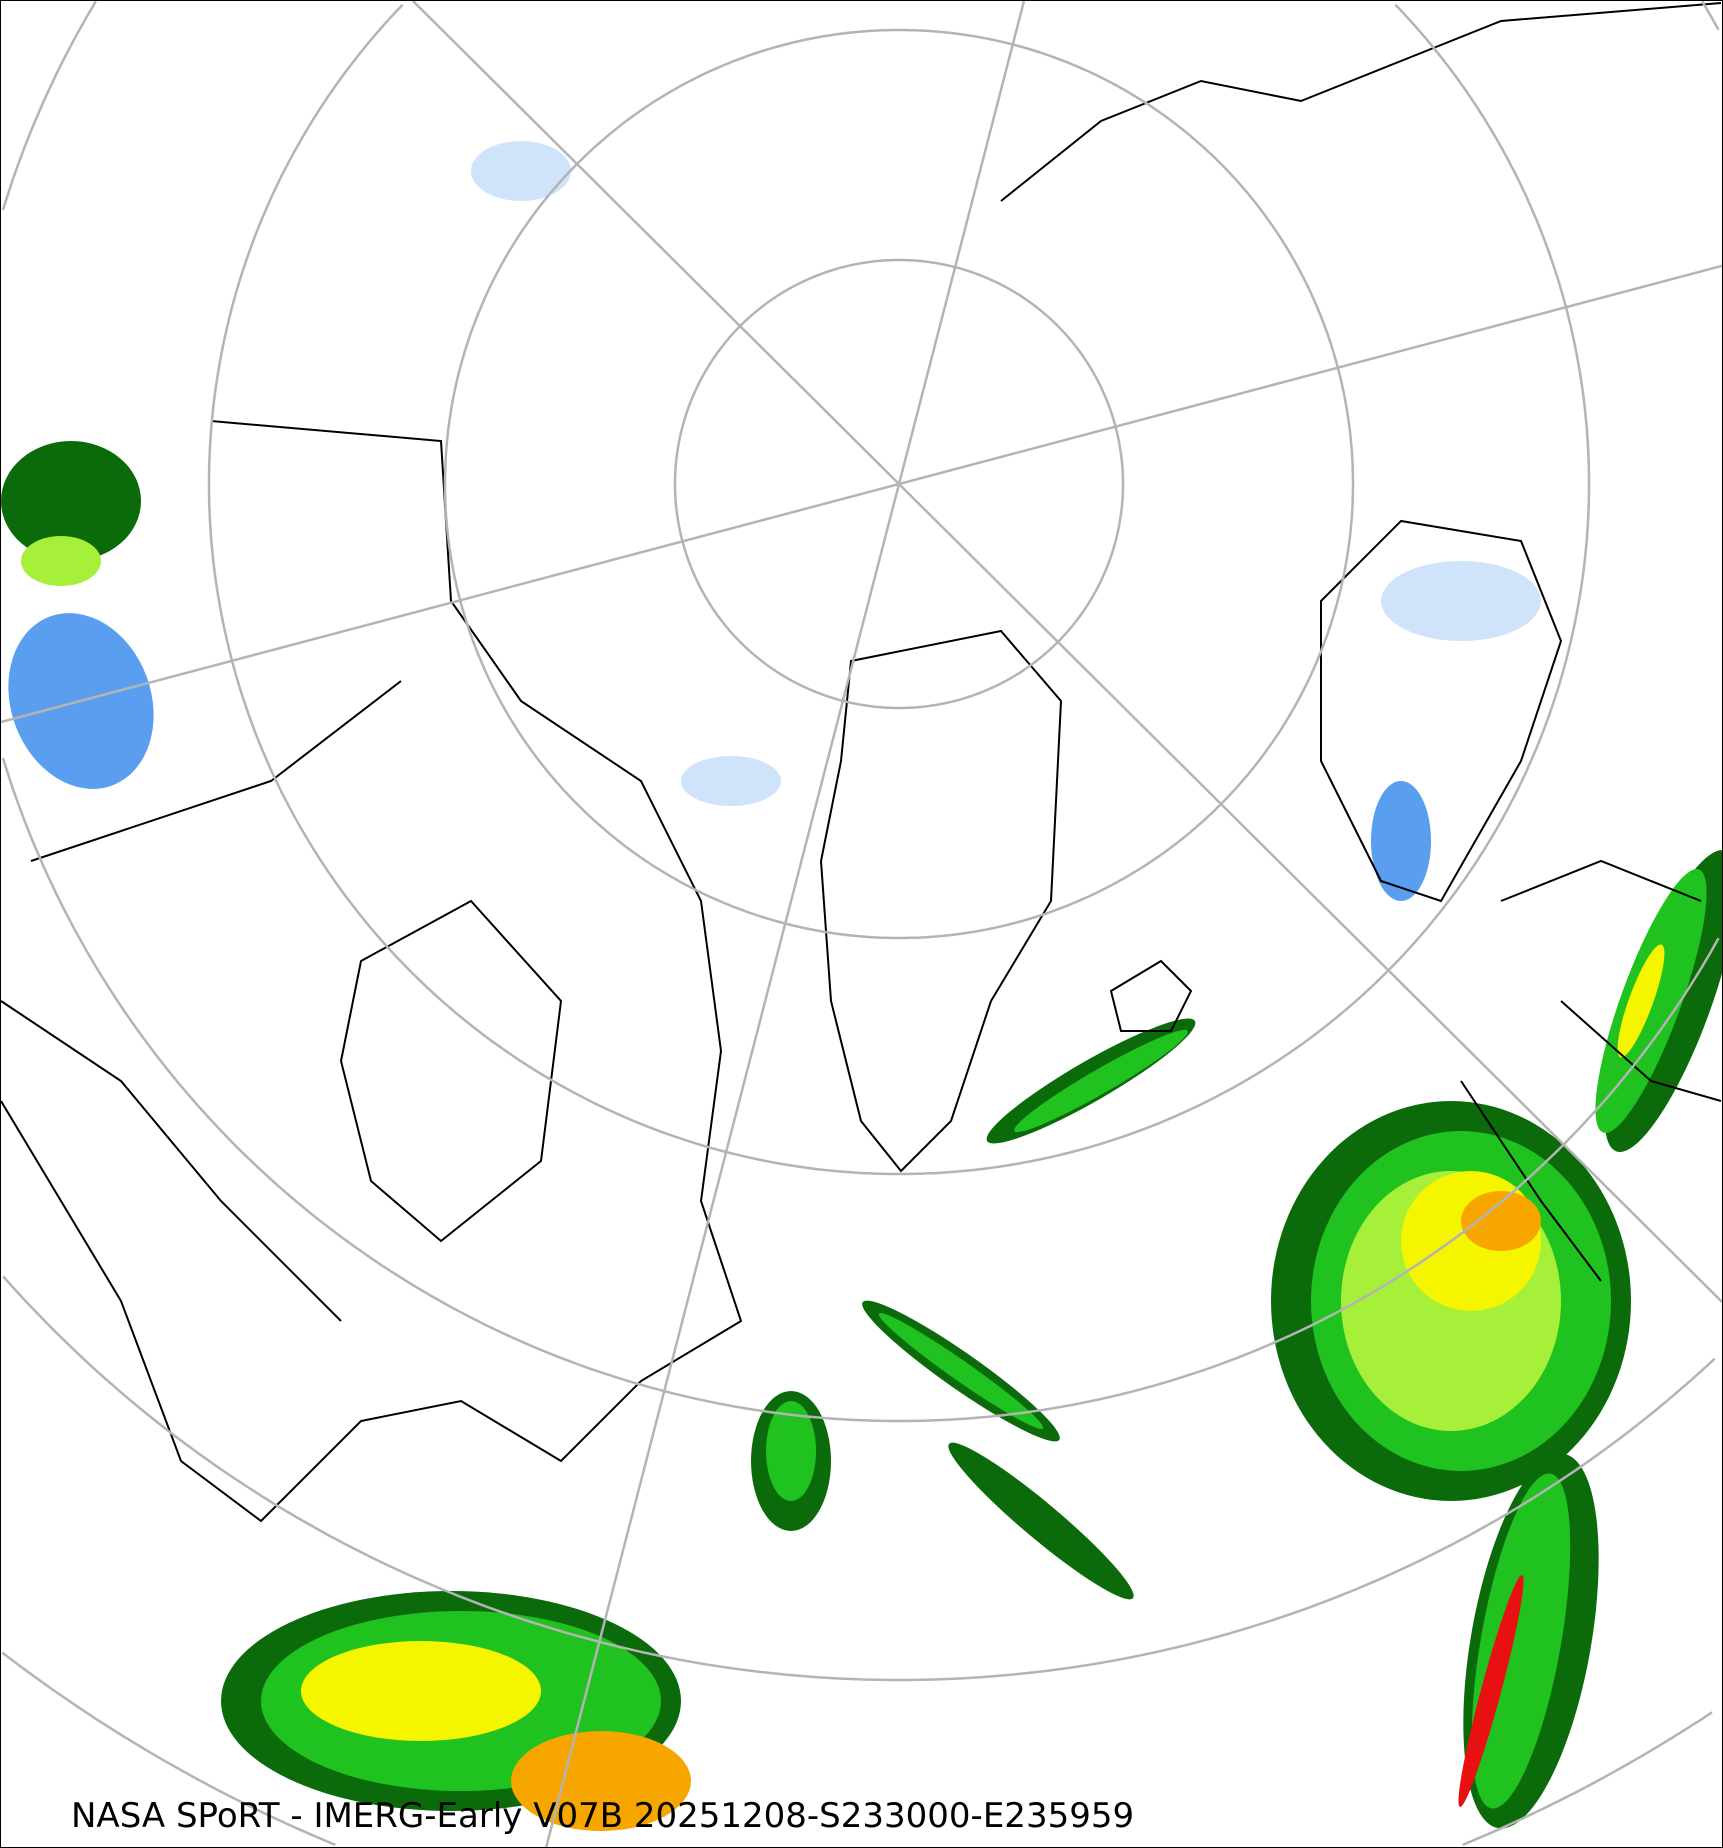  I want to click on scandinavia, so click(1441, 711).